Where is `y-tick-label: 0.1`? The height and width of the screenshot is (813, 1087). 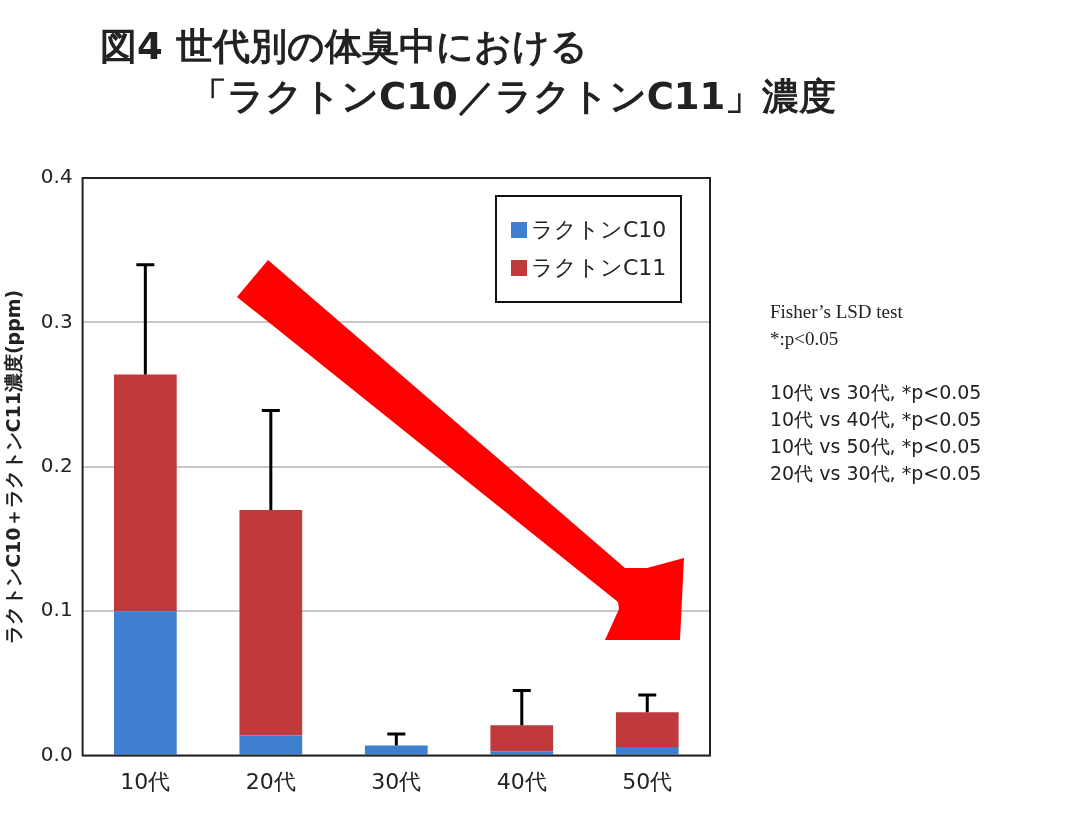
y-tick-label: 0.1 is located at coordinates (56, 609).